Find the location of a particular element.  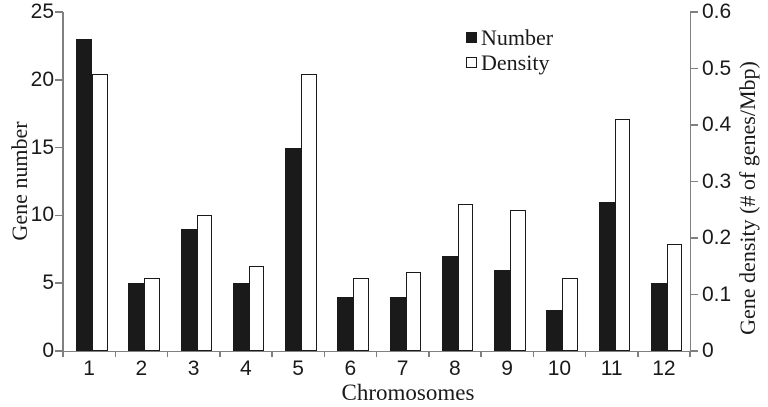

x-axis-tick-label: 3 is located at coordinates (193, 368).